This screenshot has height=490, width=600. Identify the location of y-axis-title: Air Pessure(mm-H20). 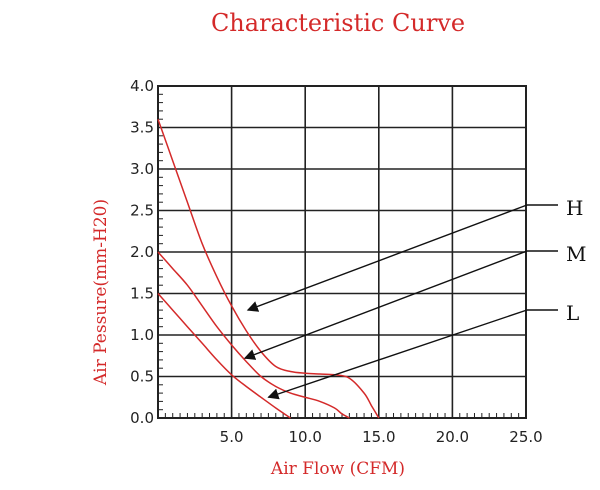
(101, 292).